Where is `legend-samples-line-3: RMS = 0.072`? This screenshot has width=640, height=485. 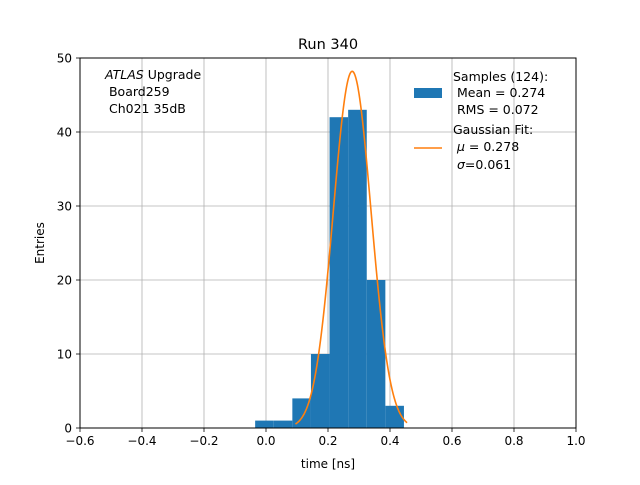
legend-samples-line-3: RMS = 0.072 is located at coordinates (496, 109).